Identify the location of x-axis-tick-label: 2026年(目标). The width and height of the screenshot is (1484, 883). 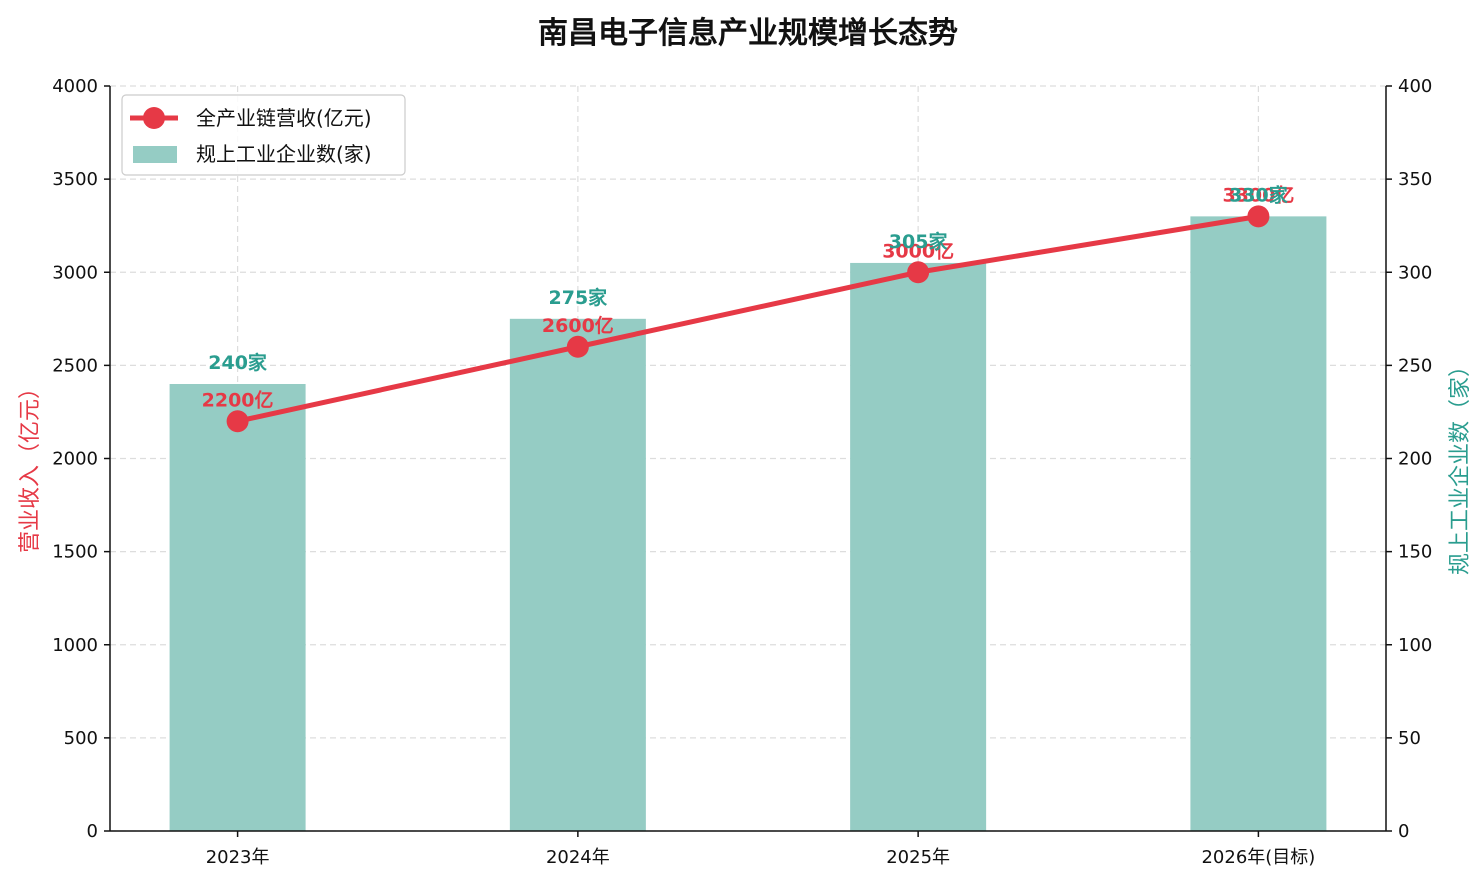
(1258, 857).